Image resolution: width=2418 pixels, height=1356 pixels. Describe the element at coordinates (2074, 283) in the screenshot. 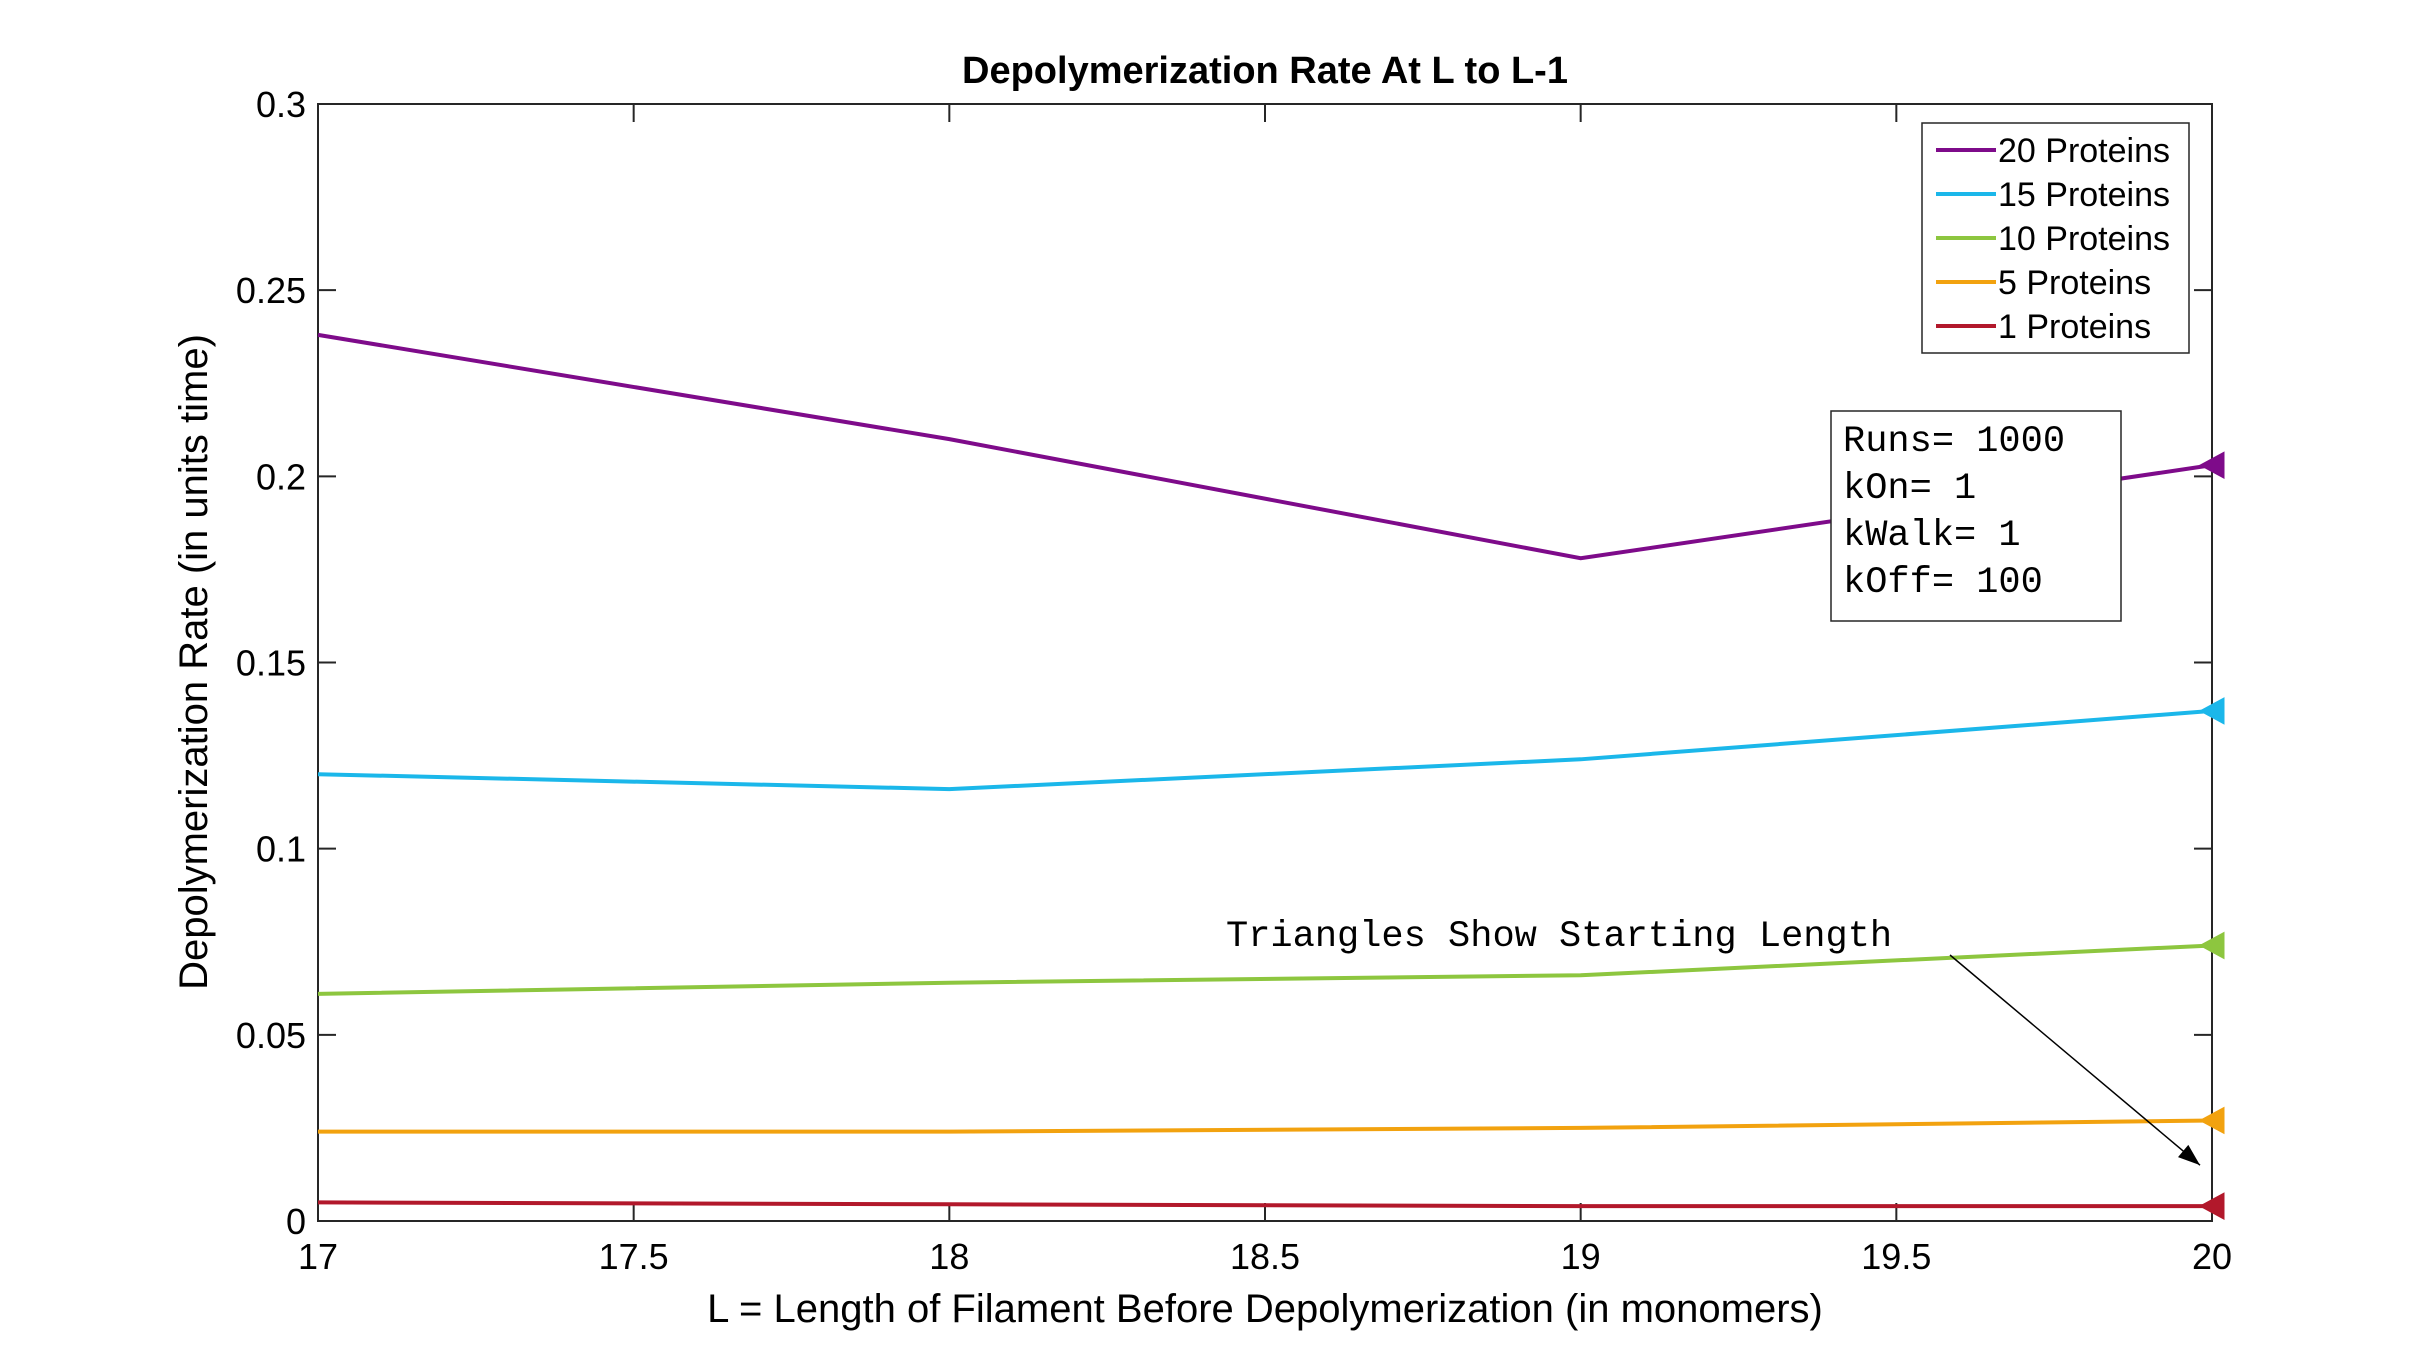

I see `legend-label: 5 Proteins` at that location.